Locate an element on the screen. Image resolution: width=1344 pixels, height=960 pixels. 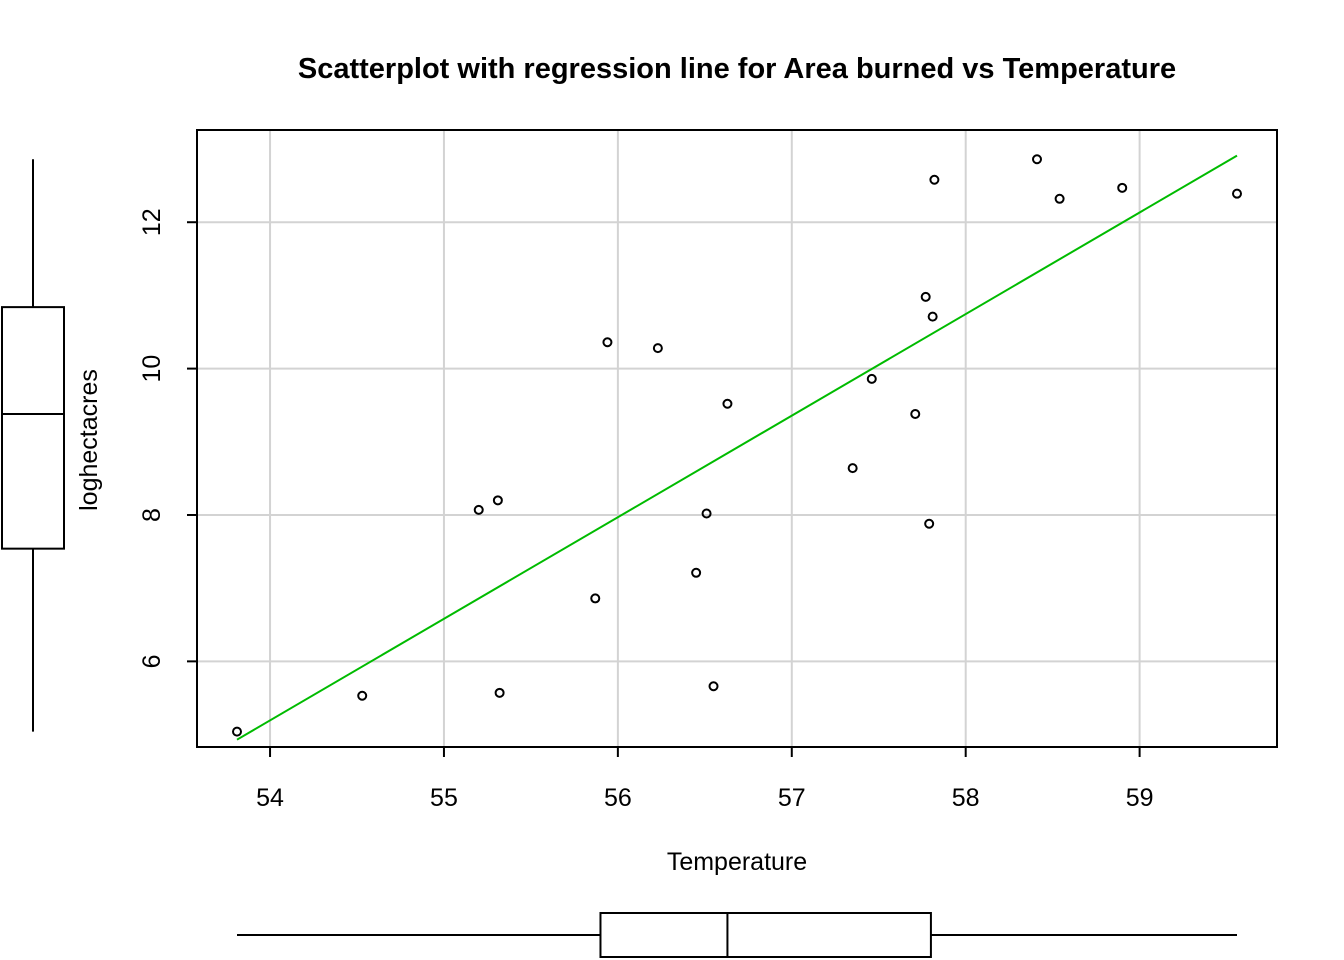
y-axis: 6 8 10 12 is located at coordinates (167, 438).